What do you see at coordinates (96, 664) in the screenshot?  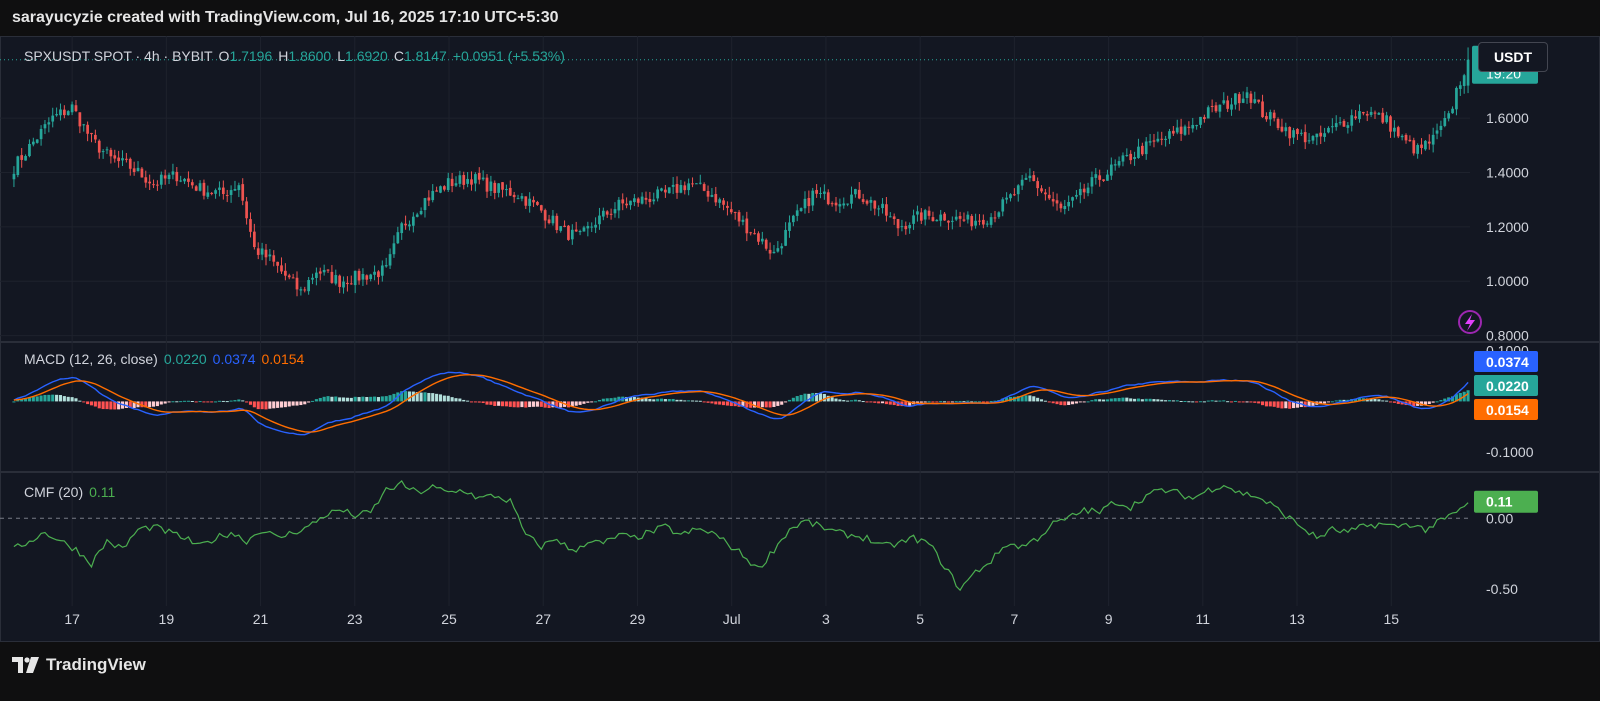 I see `footer-brand-label: TradingView` at bounding box center [96, 664].